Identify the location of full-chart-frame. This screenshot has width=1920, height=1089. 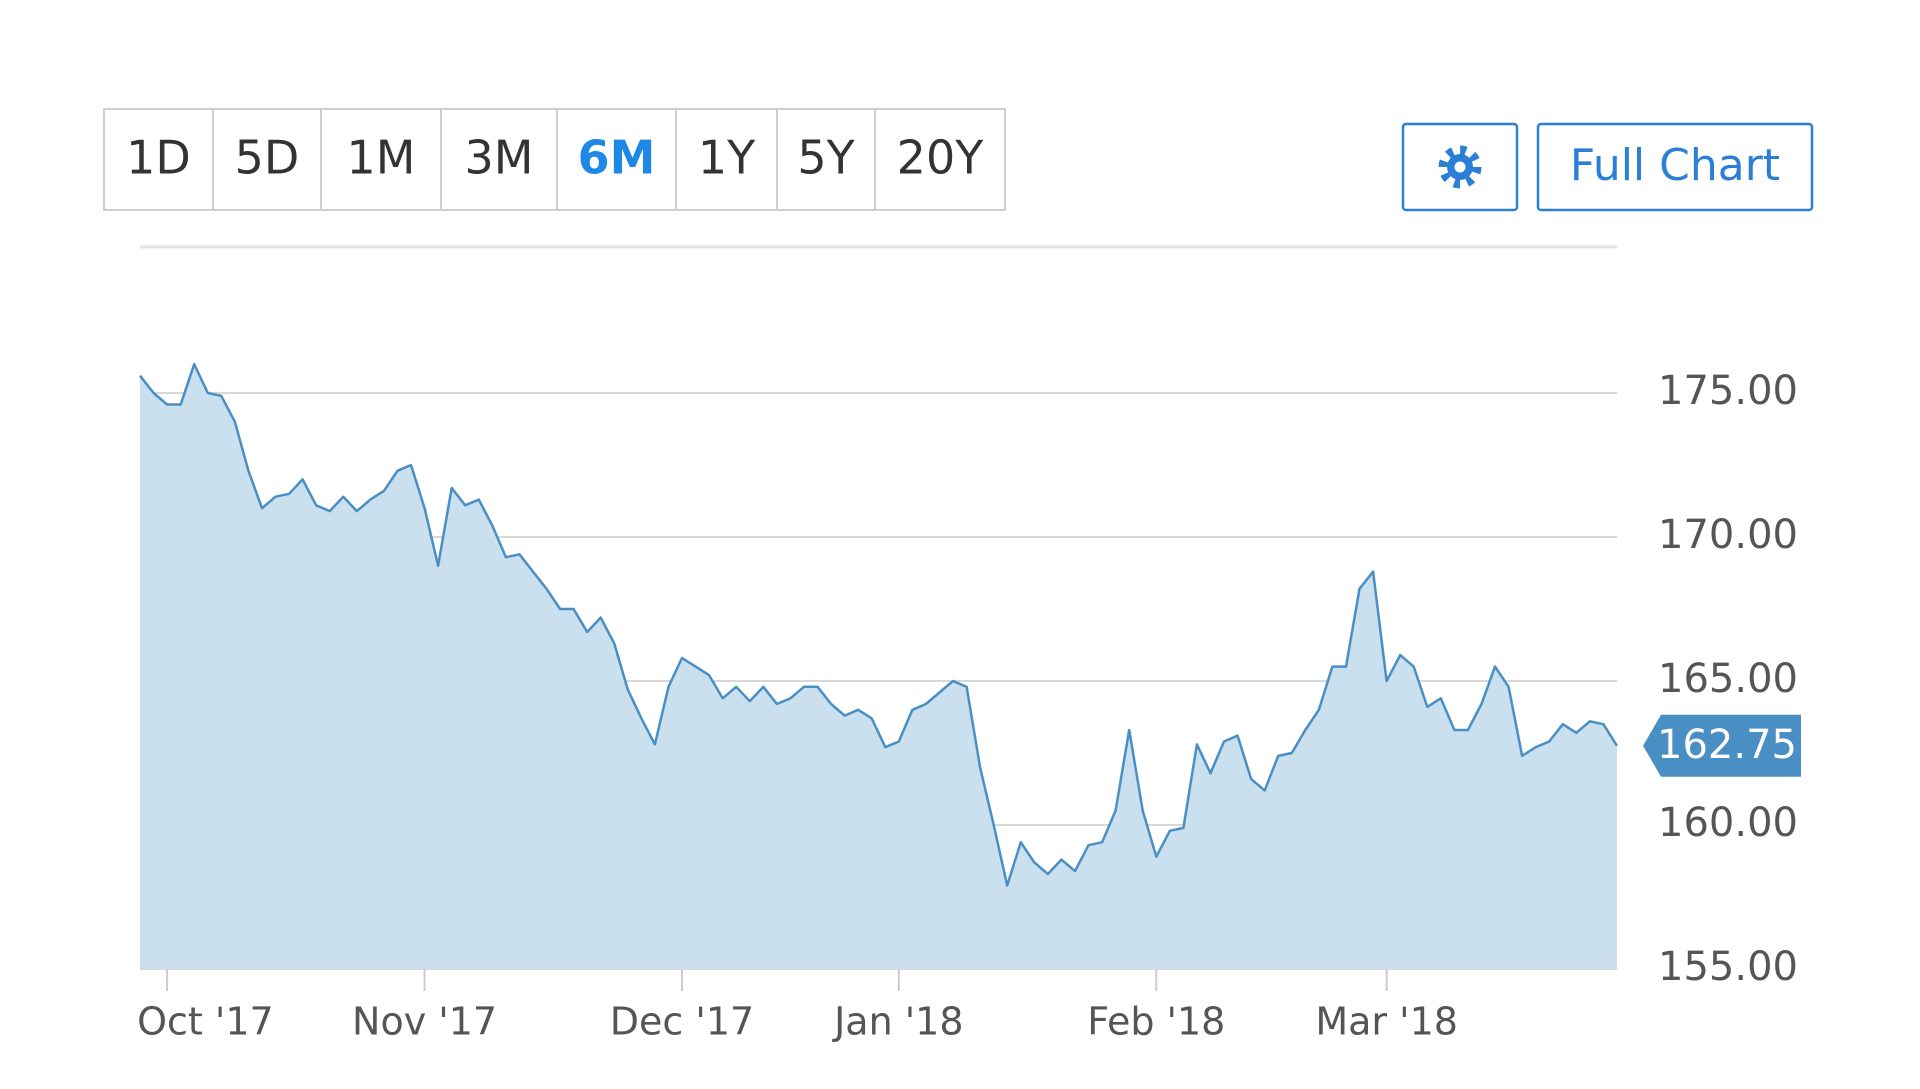
(1675, 167).